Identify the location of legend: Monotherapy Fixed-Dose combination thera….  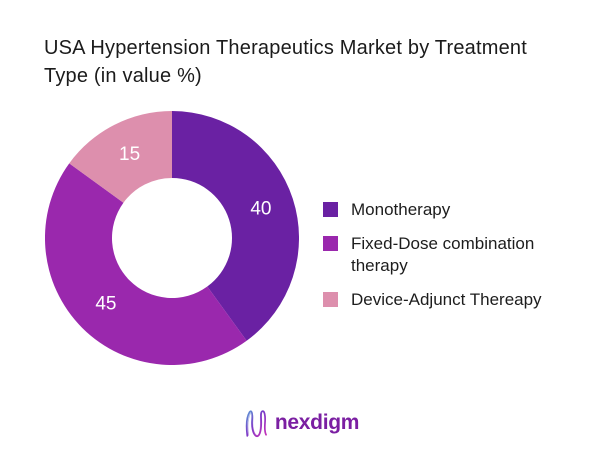
(457, 255).